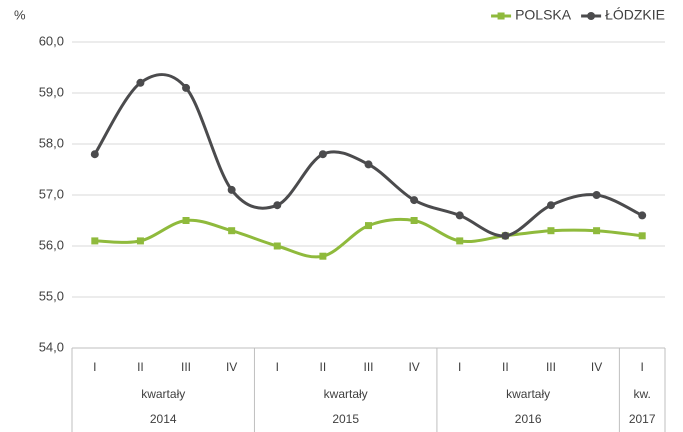  What do you see at coordinates (51, 295) in the screenshot?
I see `y-tick-label: 55,0` at bounding box center [51, 295].